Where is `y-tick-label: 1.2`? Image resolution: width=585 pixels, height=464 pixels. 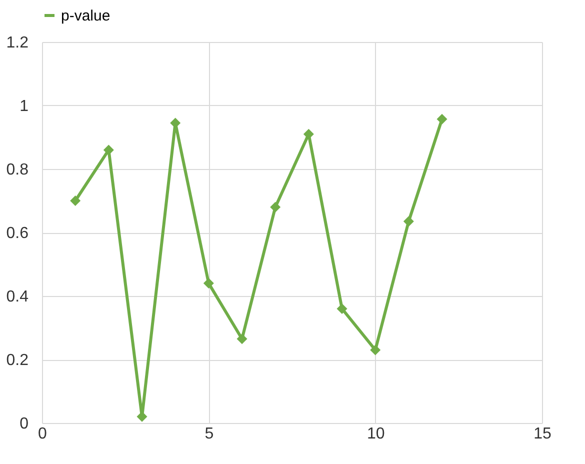 y-tick-label: 1.2 is located at coordinates (17, 43).